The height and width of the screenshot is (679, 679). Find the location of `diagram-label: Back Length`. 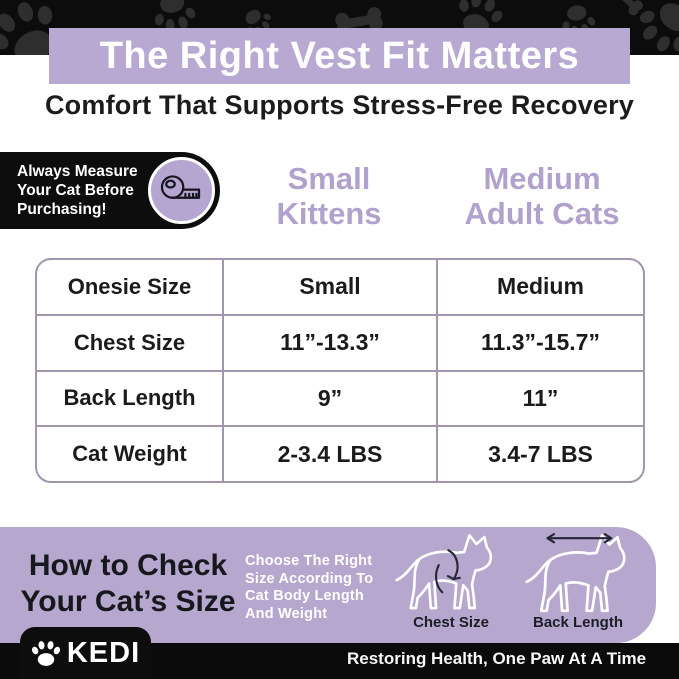

diagram-label: Back Length is located at coordinates (577, 622).